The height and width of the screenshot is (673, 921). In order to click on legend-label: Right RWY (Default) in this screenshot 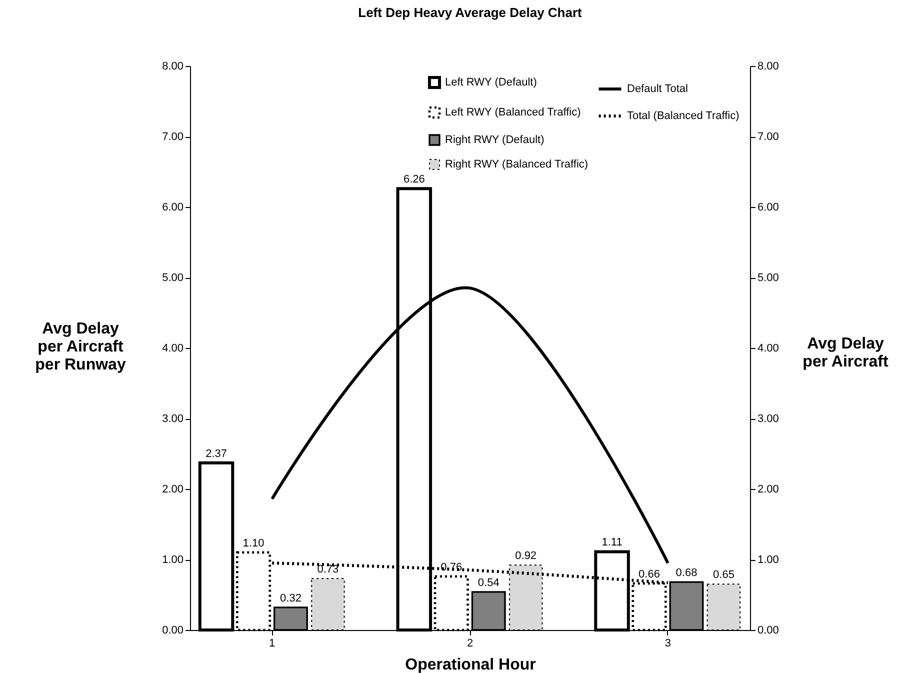, I will do `click(494, 140)`.